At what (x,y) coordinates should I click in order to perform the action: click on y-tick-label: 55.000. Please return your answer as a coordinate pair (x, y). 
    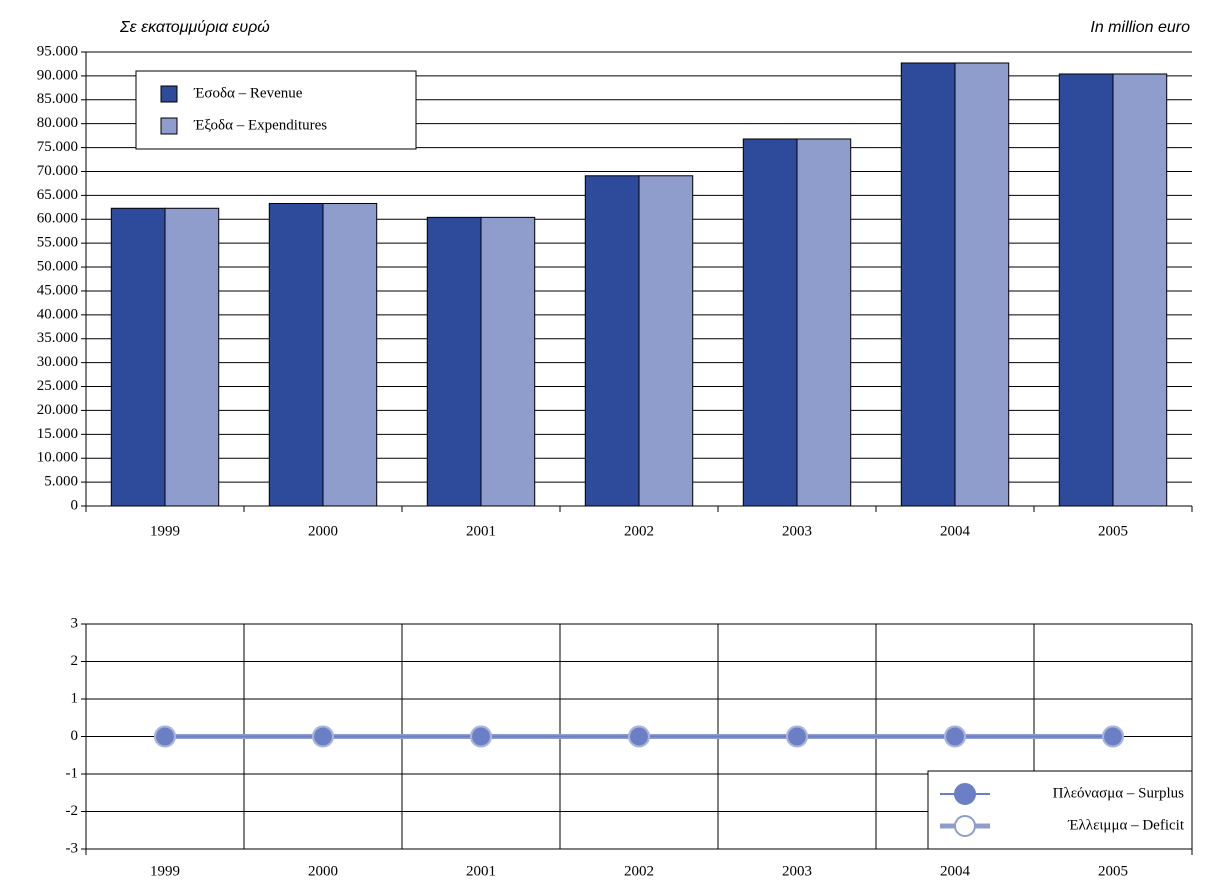
    Looking at the image, I should click on (57, 243).